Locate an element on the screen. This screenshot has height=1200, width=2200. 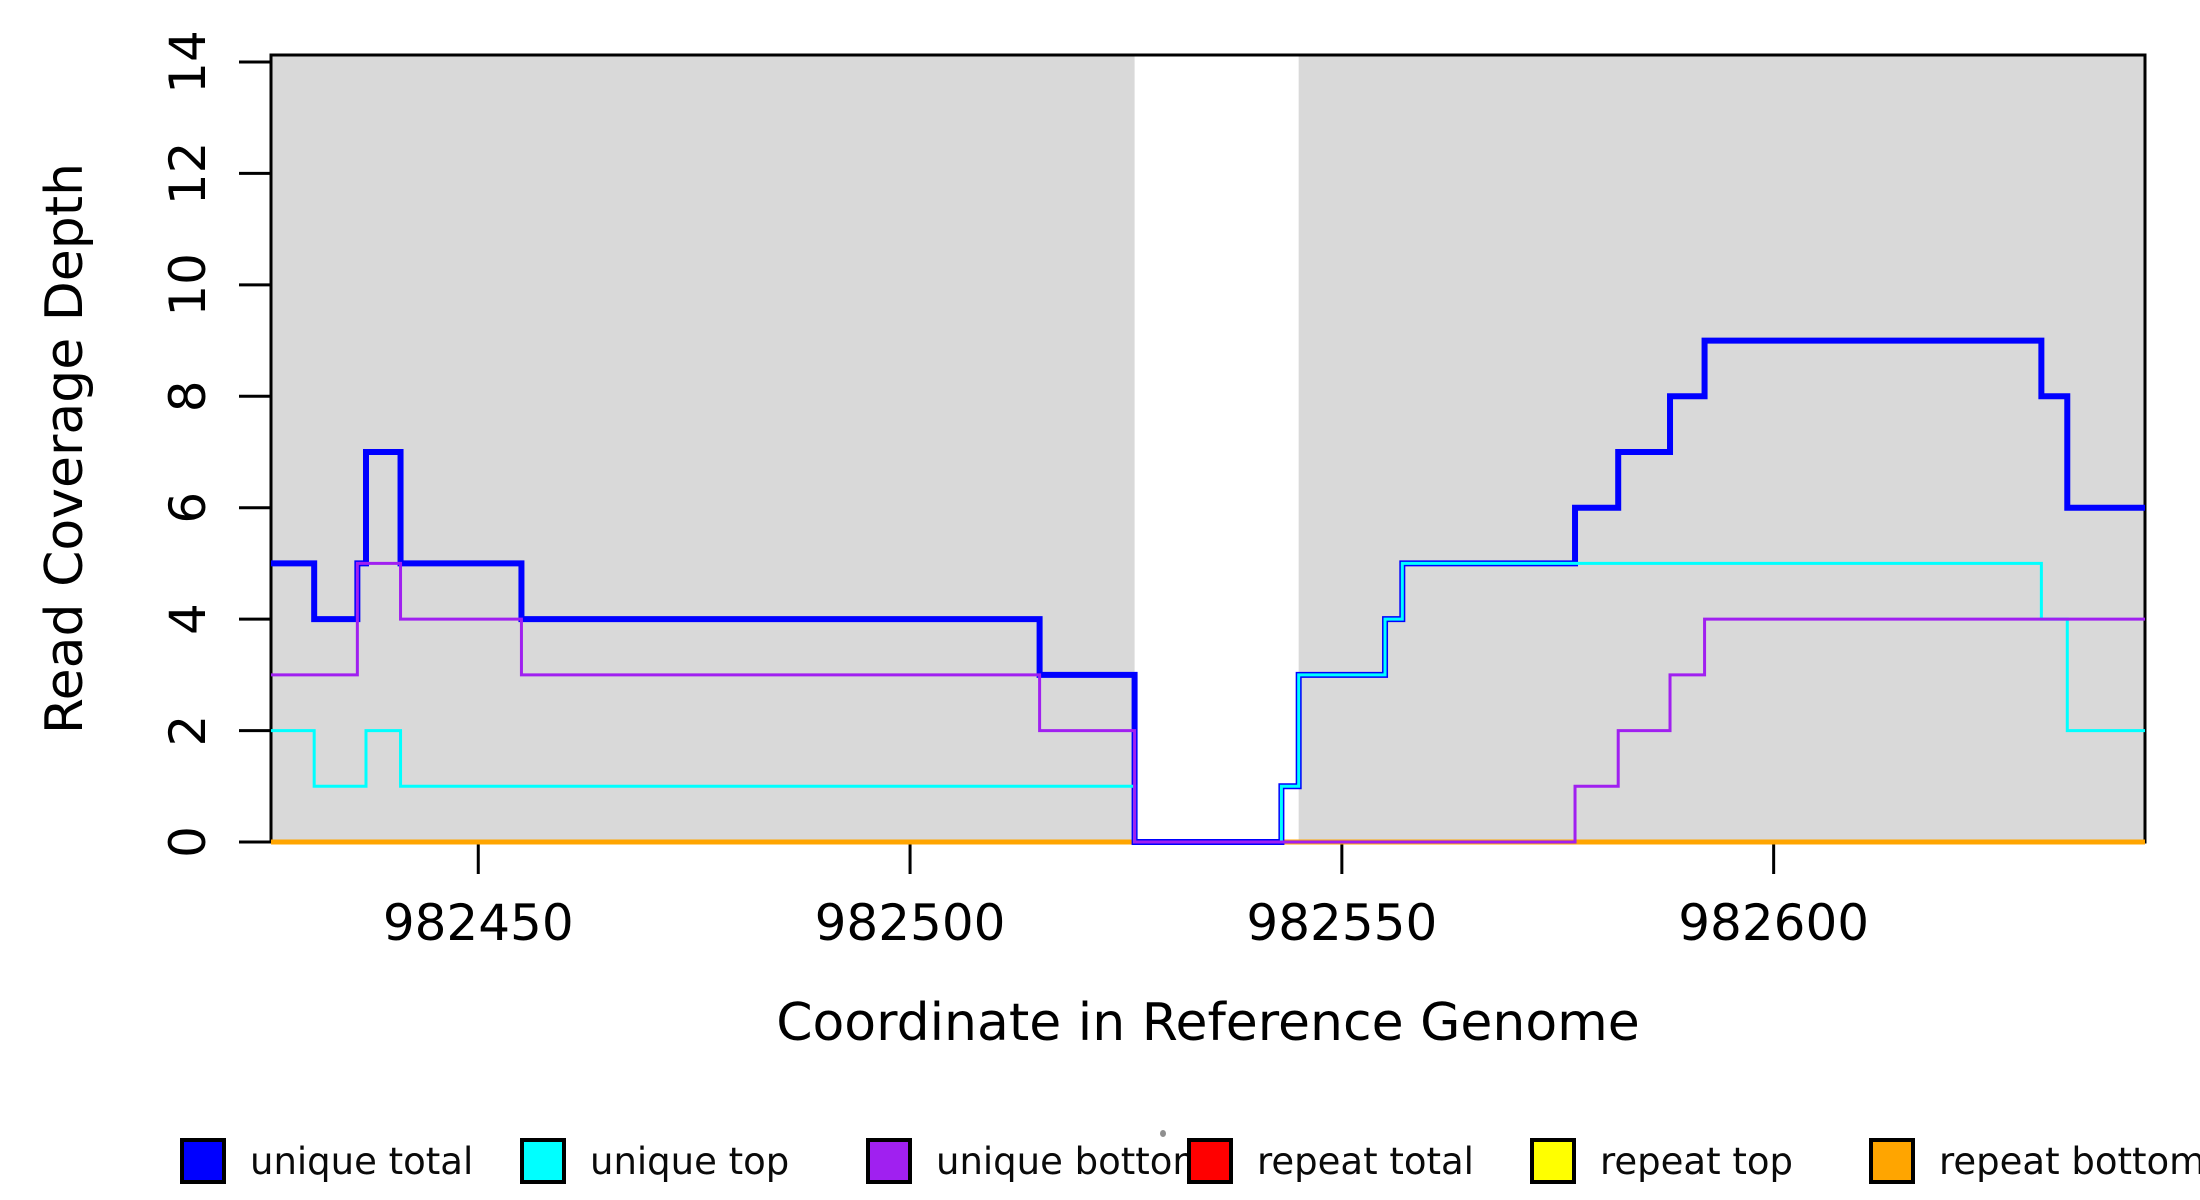
legend-item-repeat-total: repeat total is located at coordinates (1330, 1161).